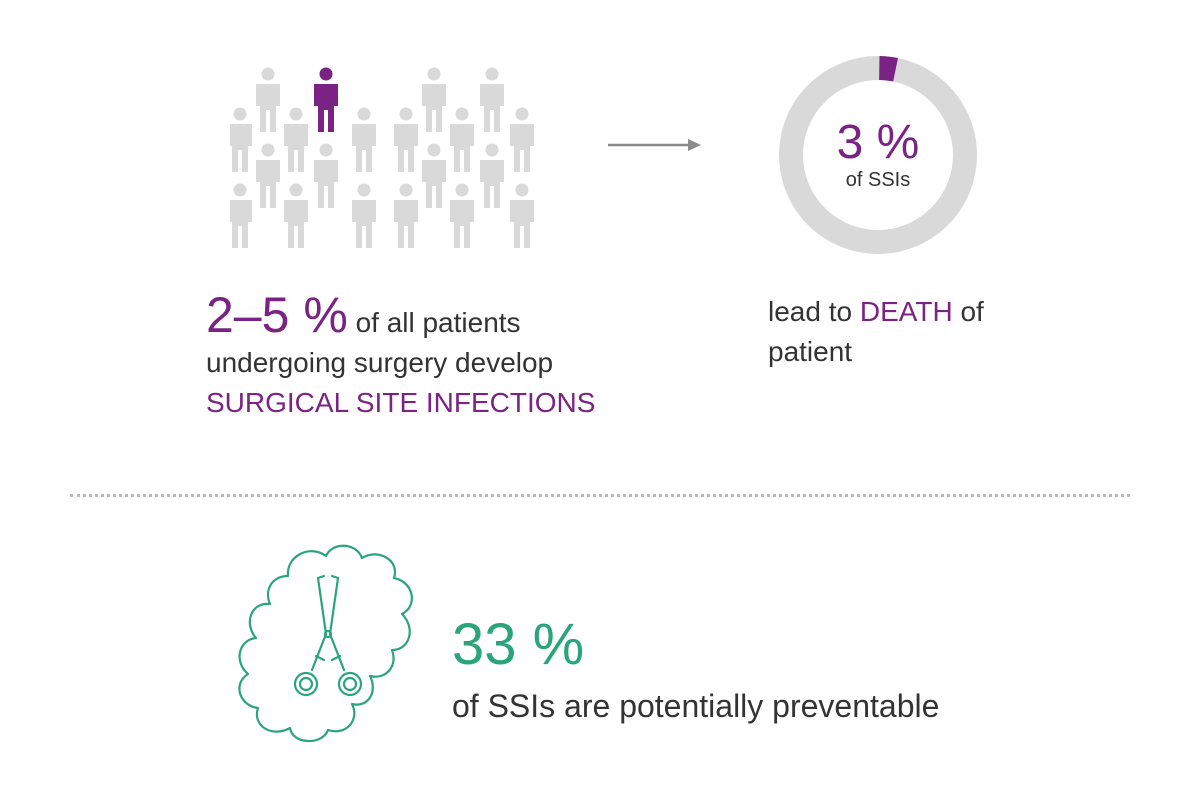  Describe the element at coordinates (600, 495) in the screenshot. I see `dotted-divider` at that location.